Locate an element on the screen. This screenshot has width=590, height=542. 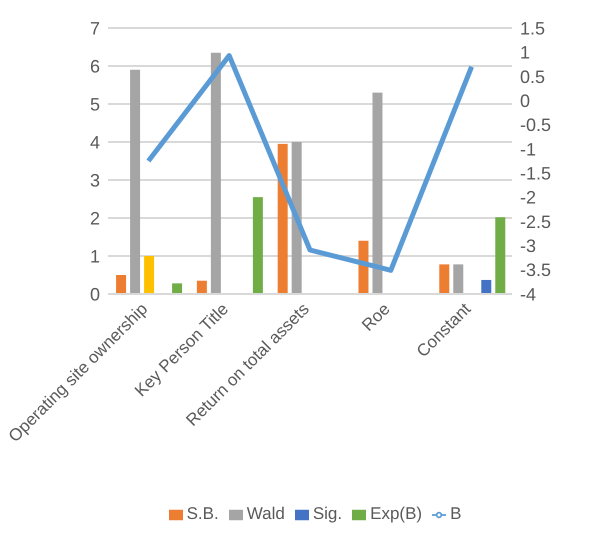
y2-tick-label: -3 is located at coordinates (528, 246).